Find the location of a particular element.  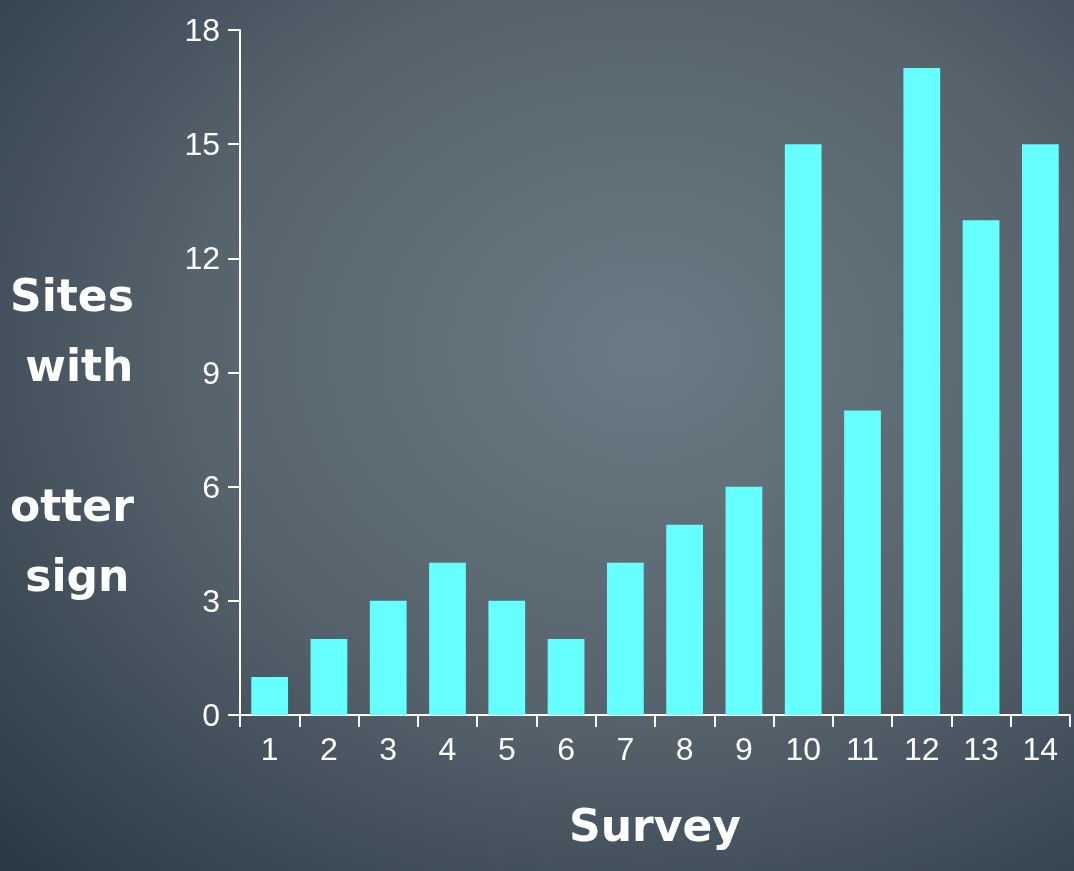

x-tick-label: 1 is located at coordinates (269, 749).